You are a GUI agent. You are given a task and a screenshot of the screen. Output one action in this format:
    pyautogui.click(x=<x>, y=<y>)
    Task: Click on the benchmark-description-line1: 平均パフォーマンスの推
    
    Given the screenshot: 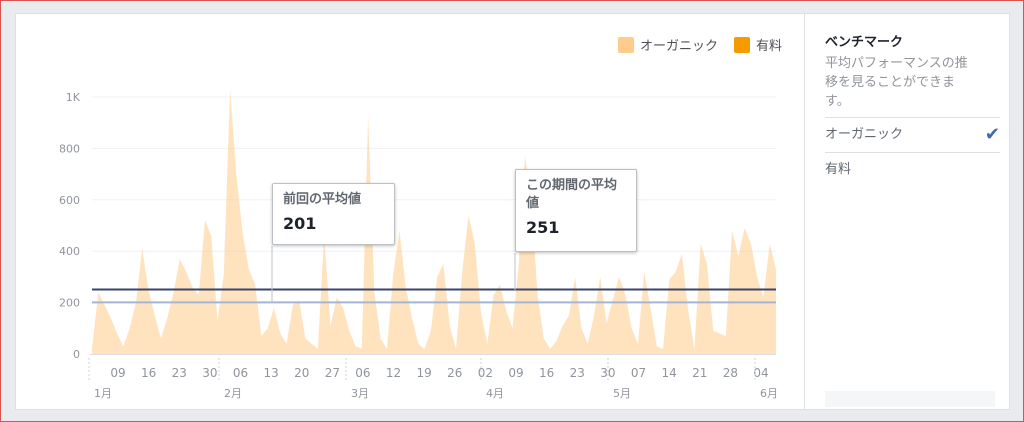 What is the action you would take?
    pyautogui.click(x=896, y=63)
    